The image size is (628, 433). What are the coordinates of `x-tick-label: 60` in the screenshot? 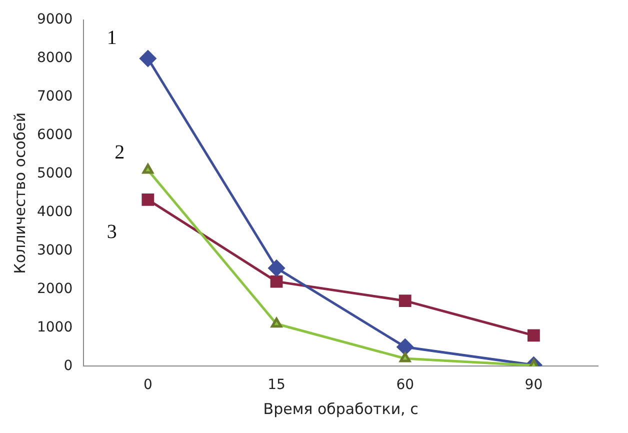 It's located at (405, 385).